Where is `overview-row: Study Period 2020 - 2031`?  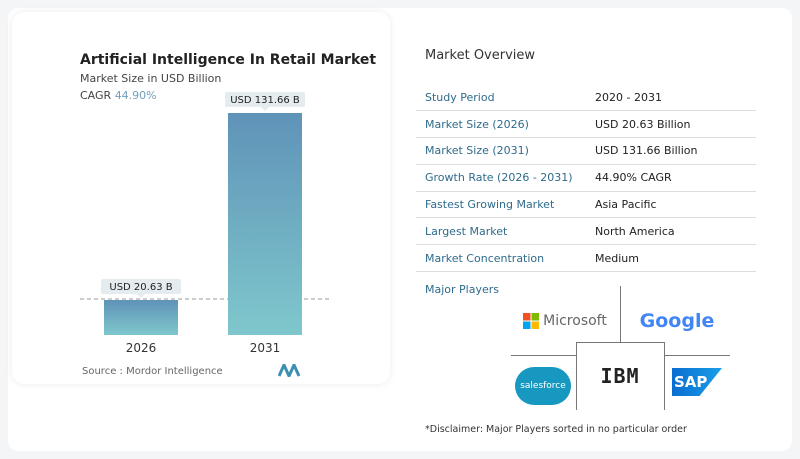
overview-row: Study Period 2020 - 2031 is located at coordinates (586, 98).